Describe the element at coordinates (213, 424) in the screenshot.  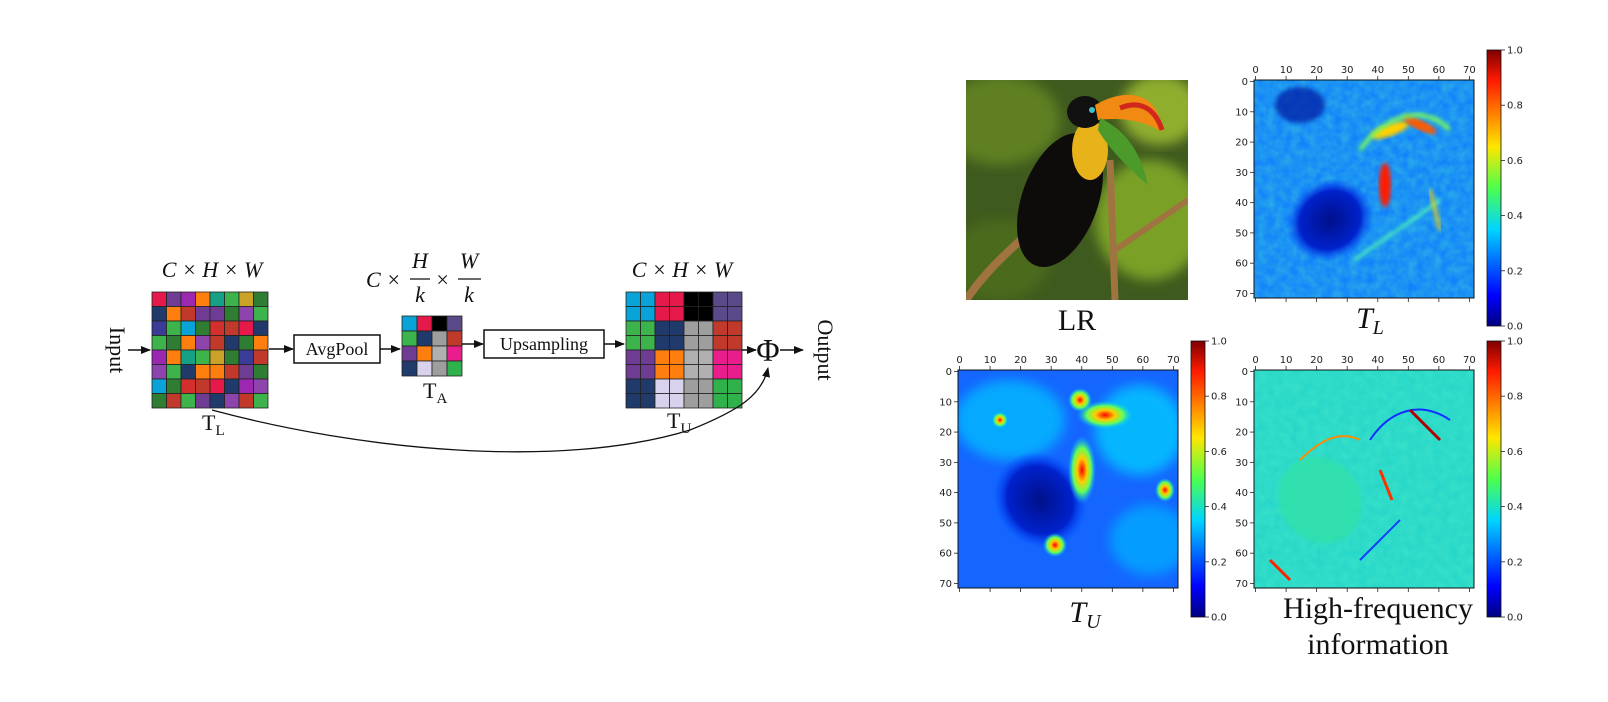
I see `tl-label: TL` at that location.